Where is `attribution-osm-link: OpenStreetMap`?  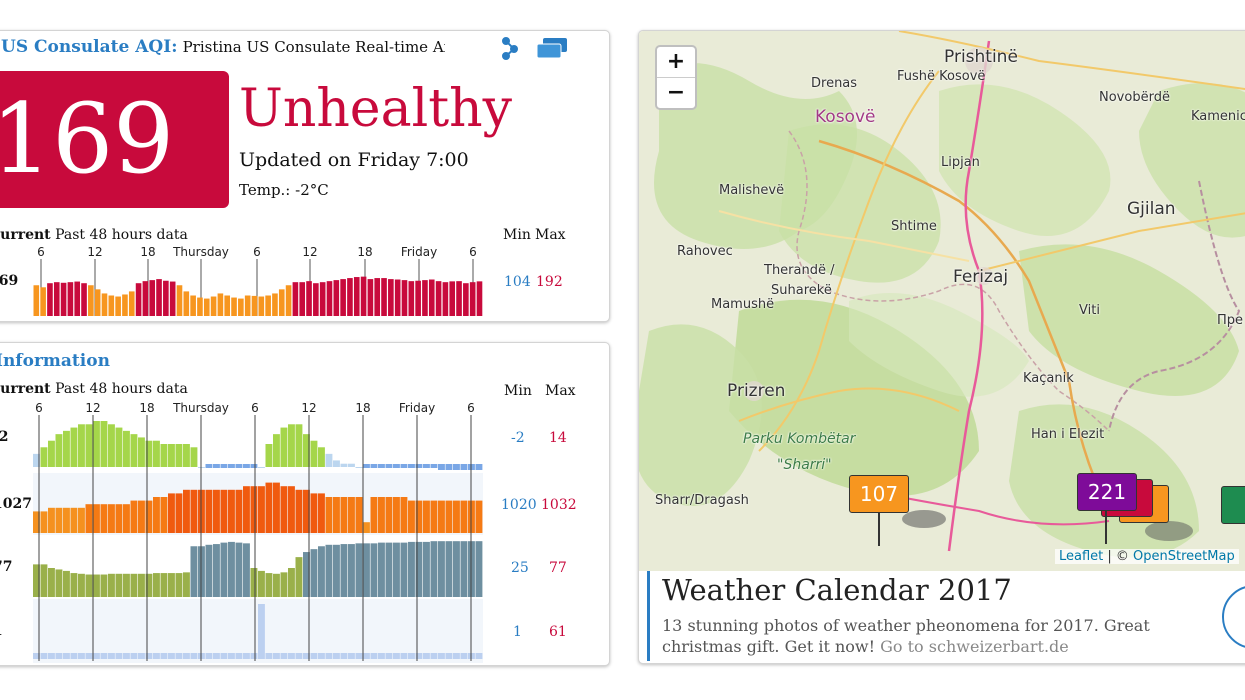
attribution-osm-link: OpenStreetMap is located at coordinates (1184, 556).